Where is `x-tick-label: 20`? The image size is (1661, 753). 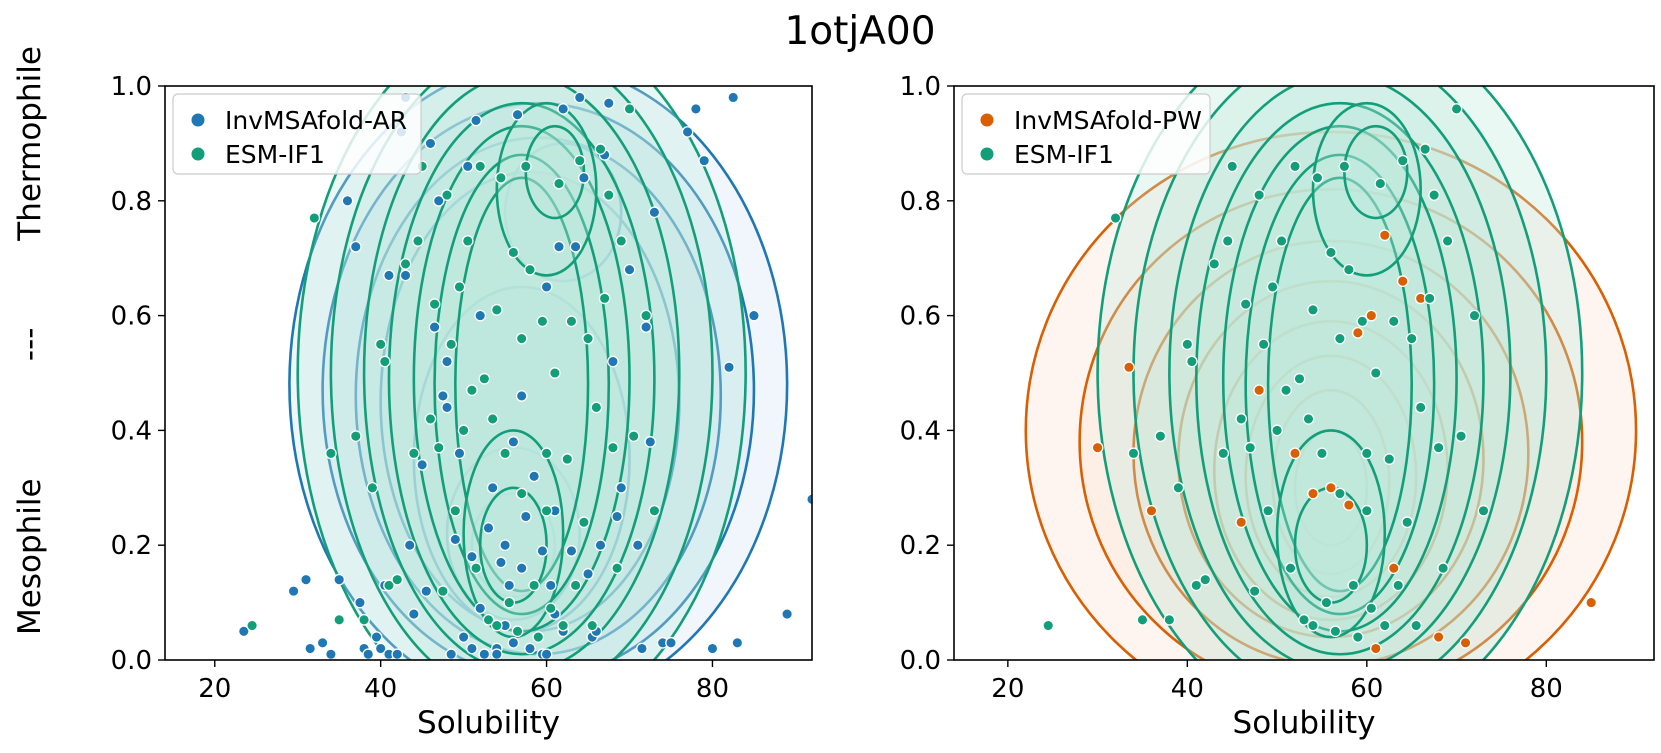 x-tick-label: 20 is located at coordinates (1007, 689).